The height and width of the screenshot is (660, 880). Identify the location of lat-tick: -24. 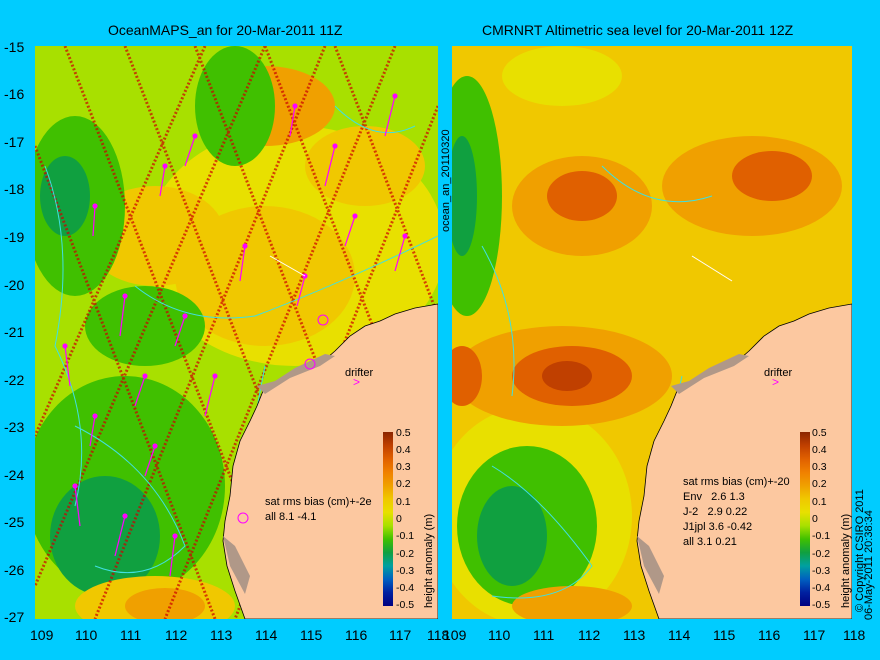
(14, 475).